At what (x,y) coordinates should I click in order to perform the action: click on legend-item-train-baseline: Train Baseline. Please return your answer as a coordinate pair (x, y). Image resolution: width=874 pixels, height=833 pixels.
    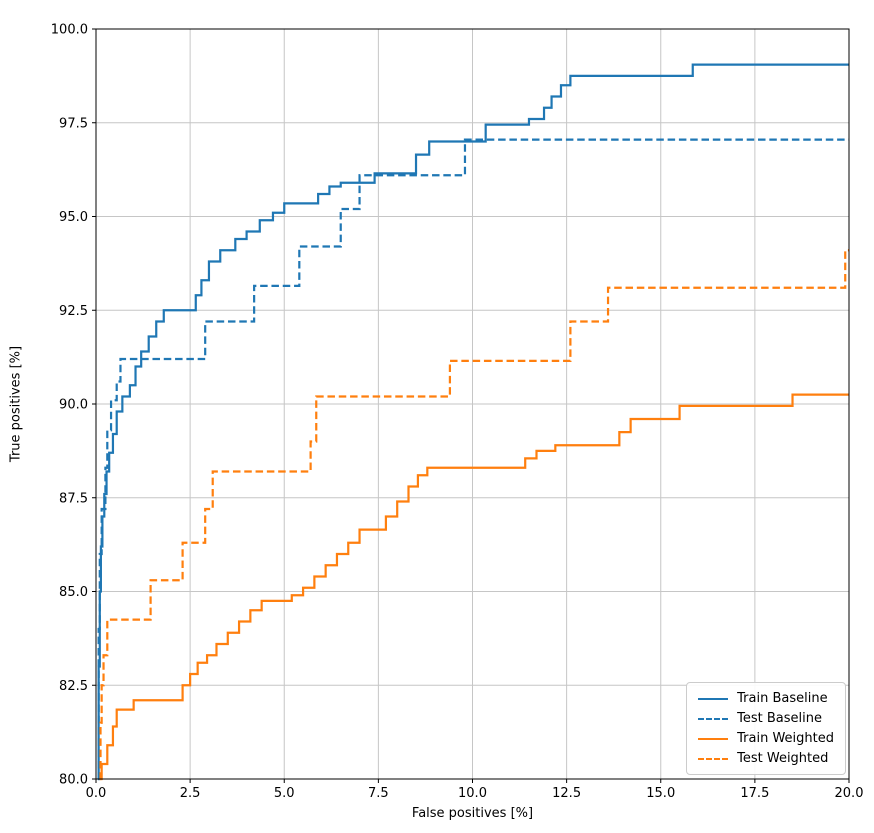
    Looking at the image, I should click on (766, 698).